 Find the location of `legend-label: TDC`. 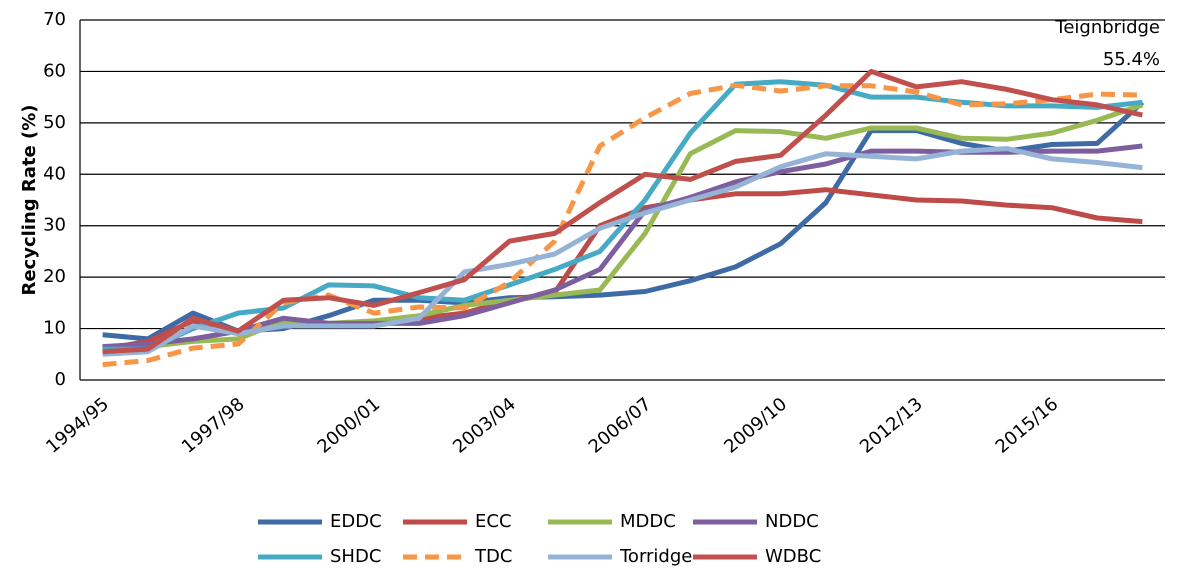

legend-label: TDC is located at coordinates (493, 556).